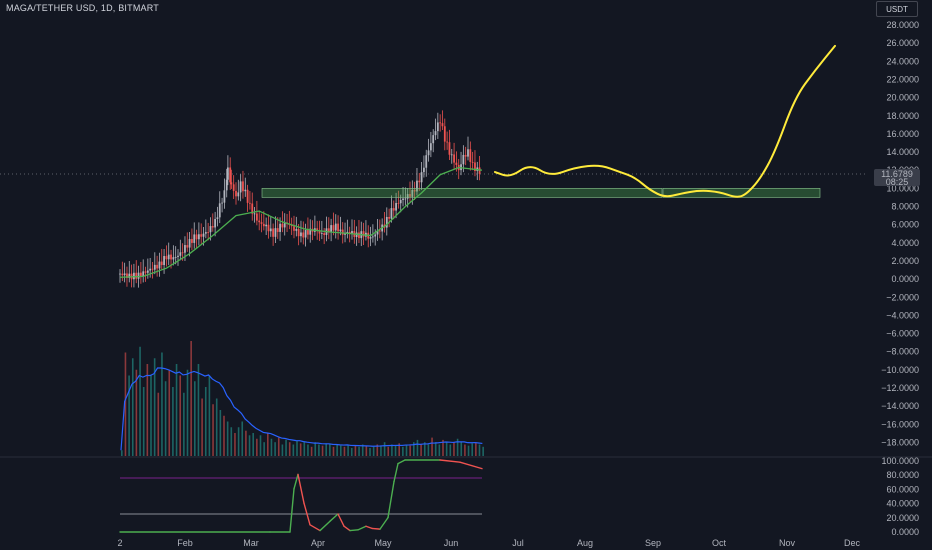  I want to click on time-axis: 2 Feb Mar Apr May Jun Jul Aug Sep Oct Nov Dec, so click(488, 543).